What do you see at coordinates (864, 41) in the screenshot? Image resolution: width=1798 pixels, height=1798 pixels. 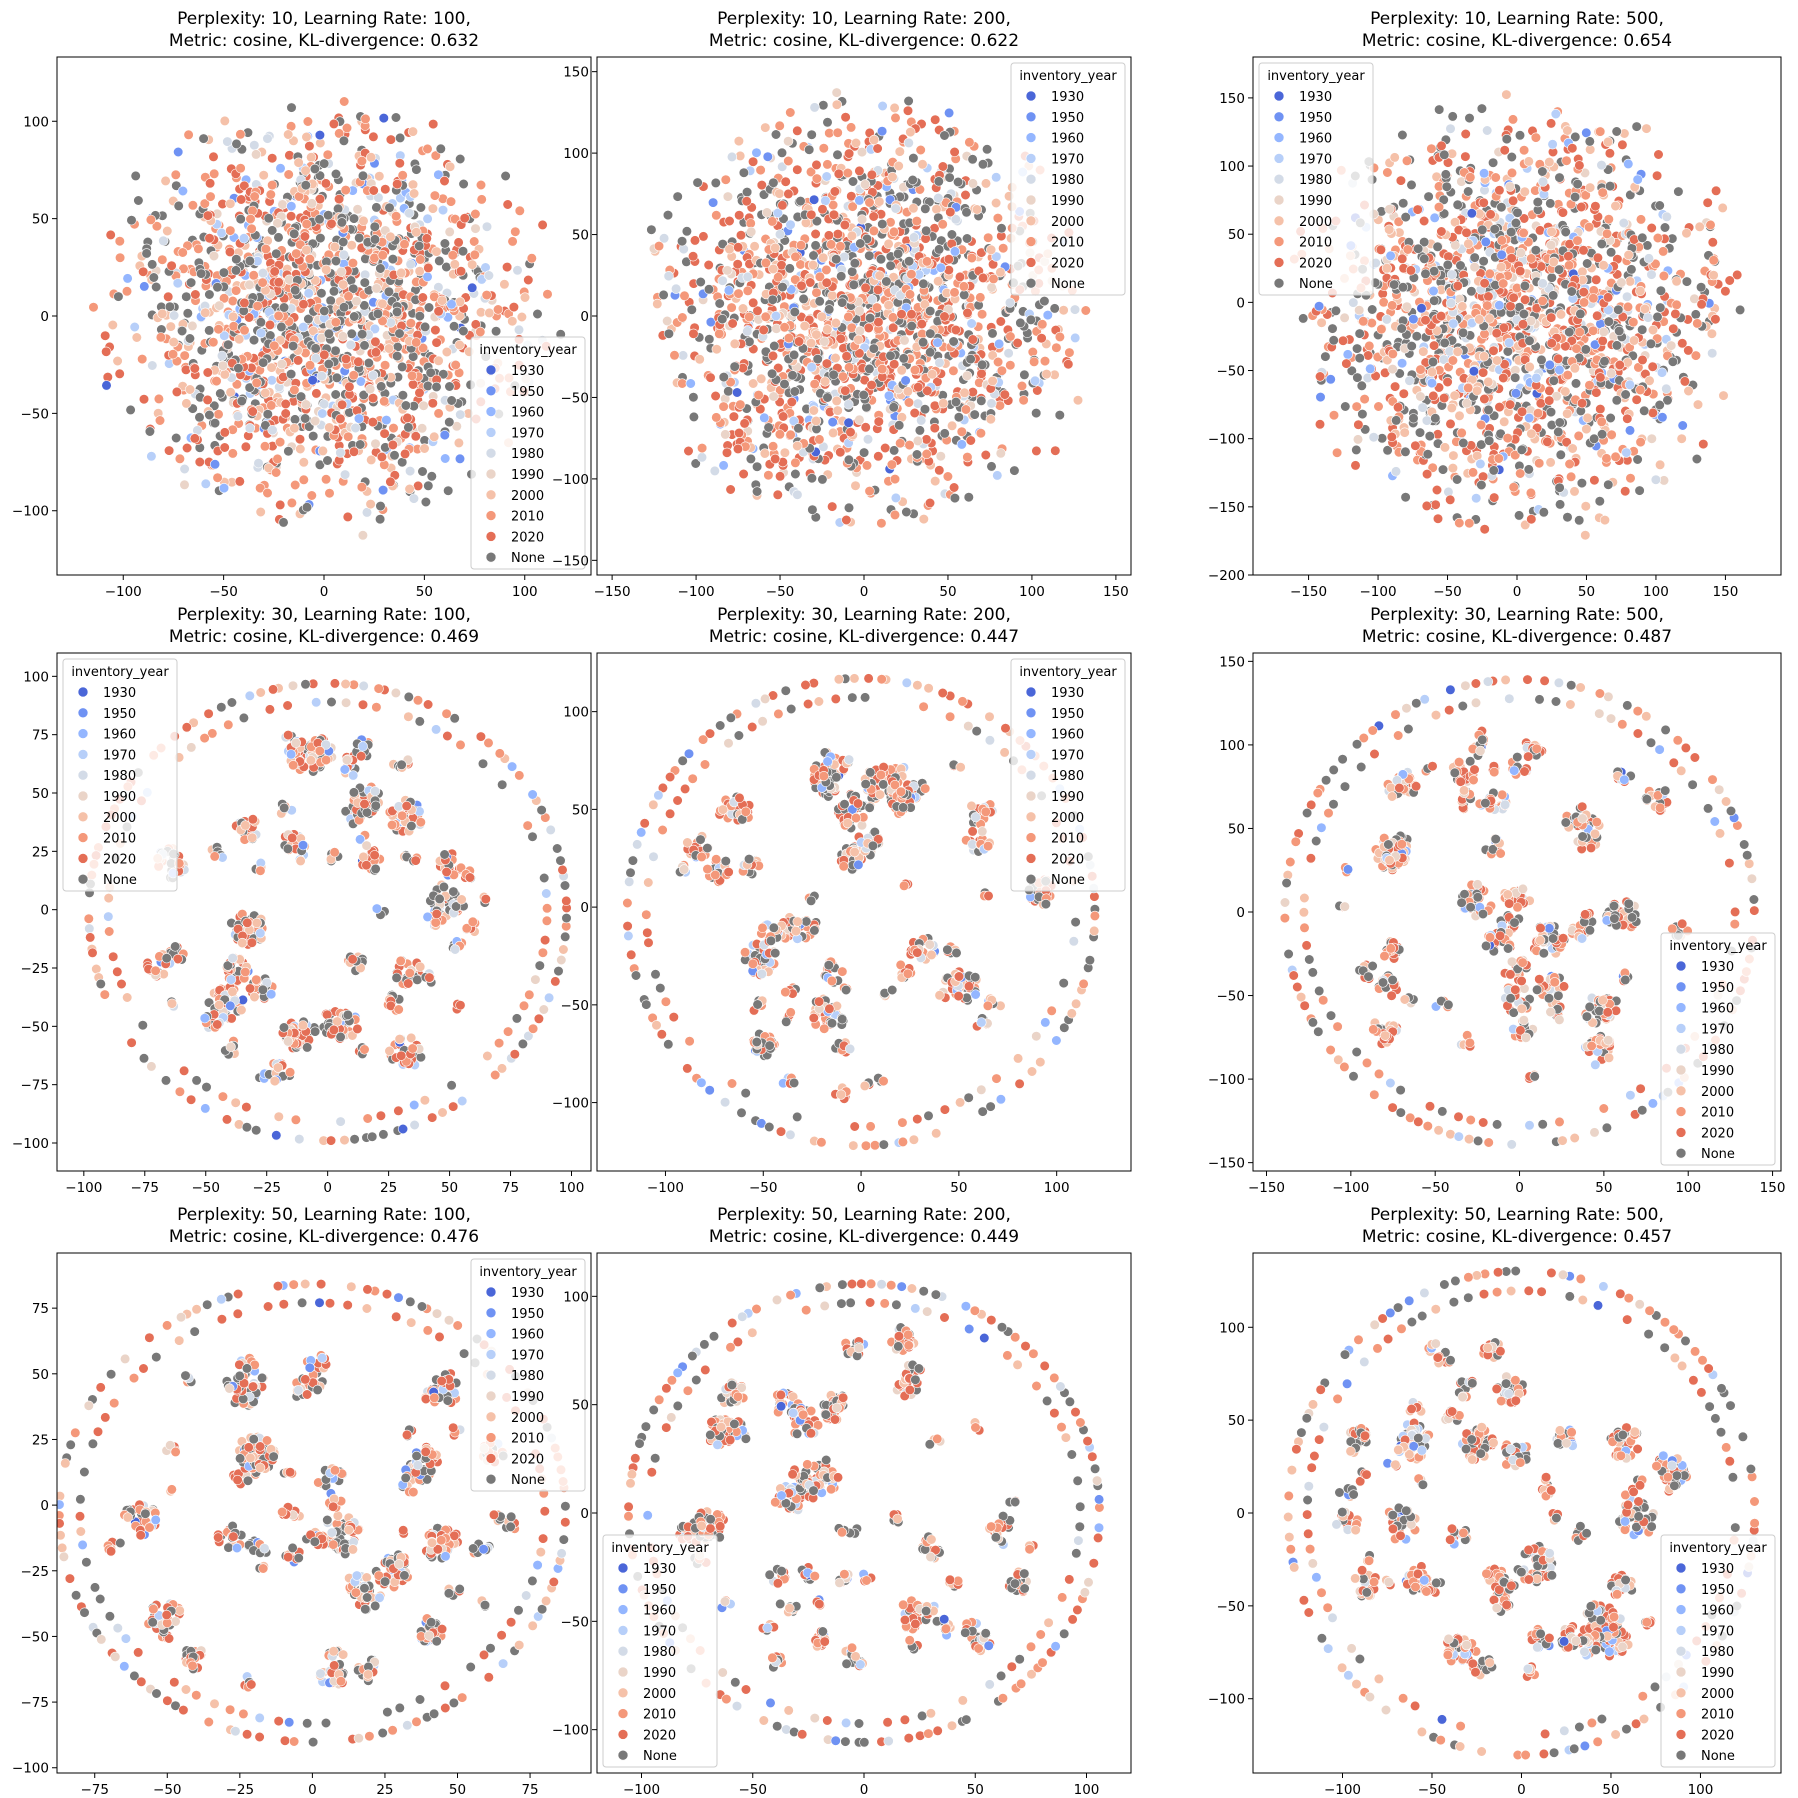 I see `subplot-title-line: Metric: cosine, KL-divergence: 0.622` at bounding box center [864, 41].